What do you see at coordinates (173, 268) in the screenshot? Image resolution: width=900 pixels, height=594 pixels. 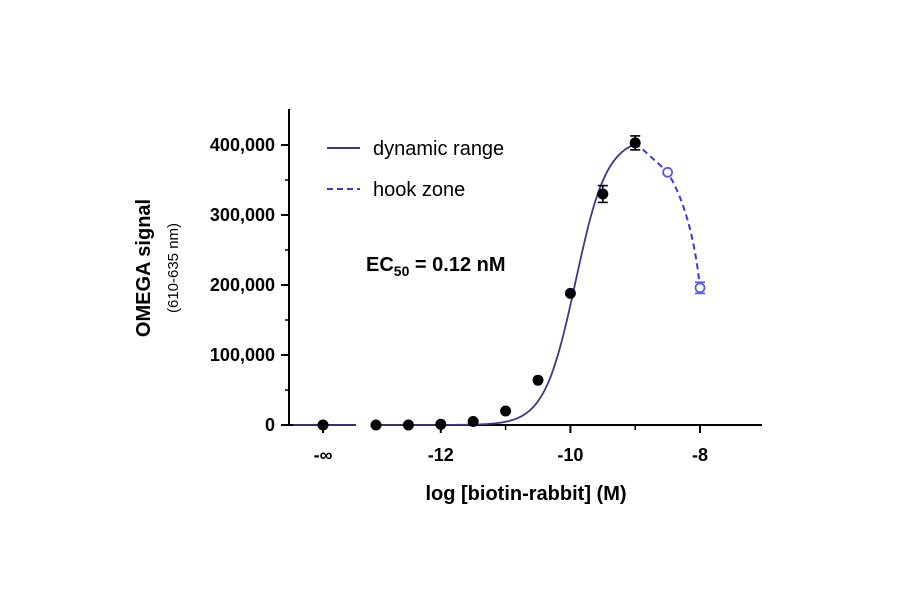 I see `y-axis-subtitle: (610-635 nm)` at bounding box center [173, 268].